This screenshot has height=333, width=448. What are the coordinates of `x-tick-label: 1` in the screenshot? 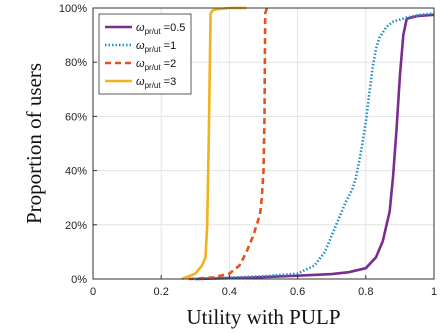 It's located at (434, 292).